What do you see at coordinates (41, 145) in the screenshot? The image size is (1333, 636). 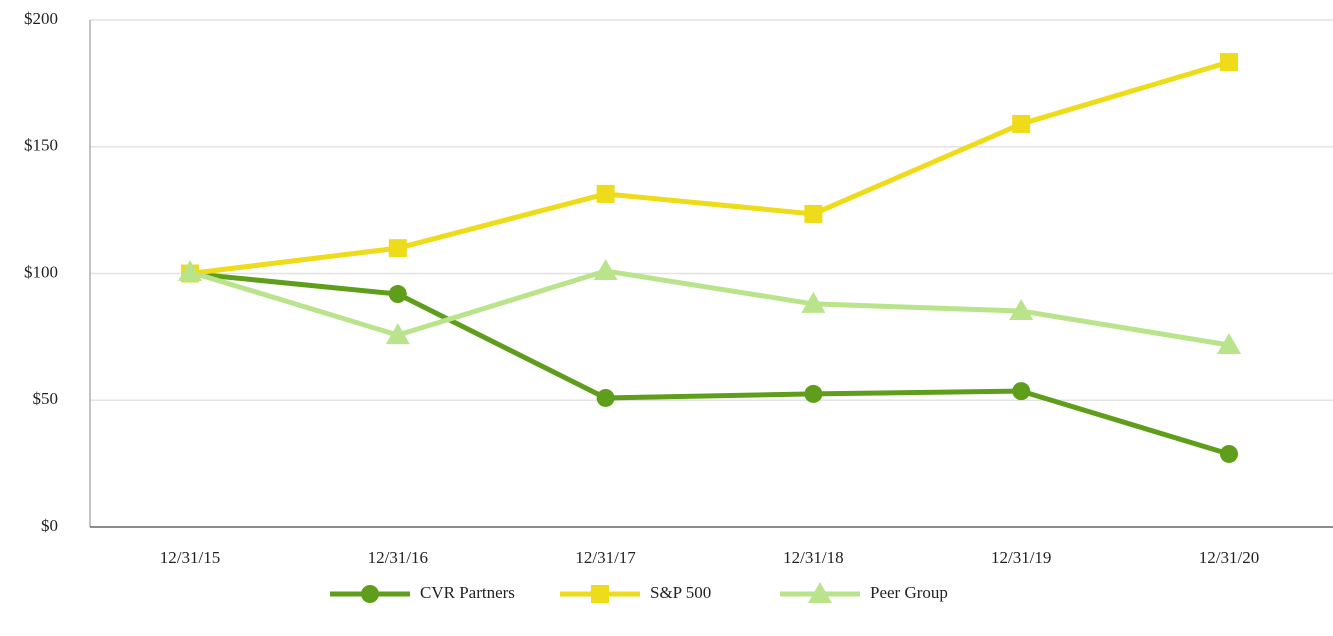 I see `y-tick-label: $150` at bounding box center [41, 145].